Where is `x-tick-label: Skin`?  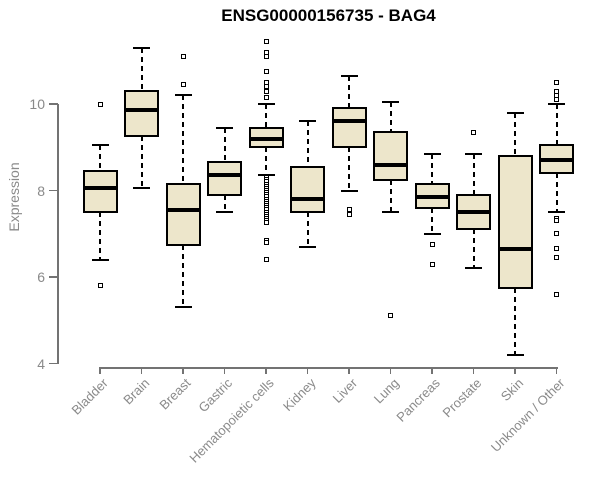
x-tick-label: Skin is located at coordinates (511, 389).